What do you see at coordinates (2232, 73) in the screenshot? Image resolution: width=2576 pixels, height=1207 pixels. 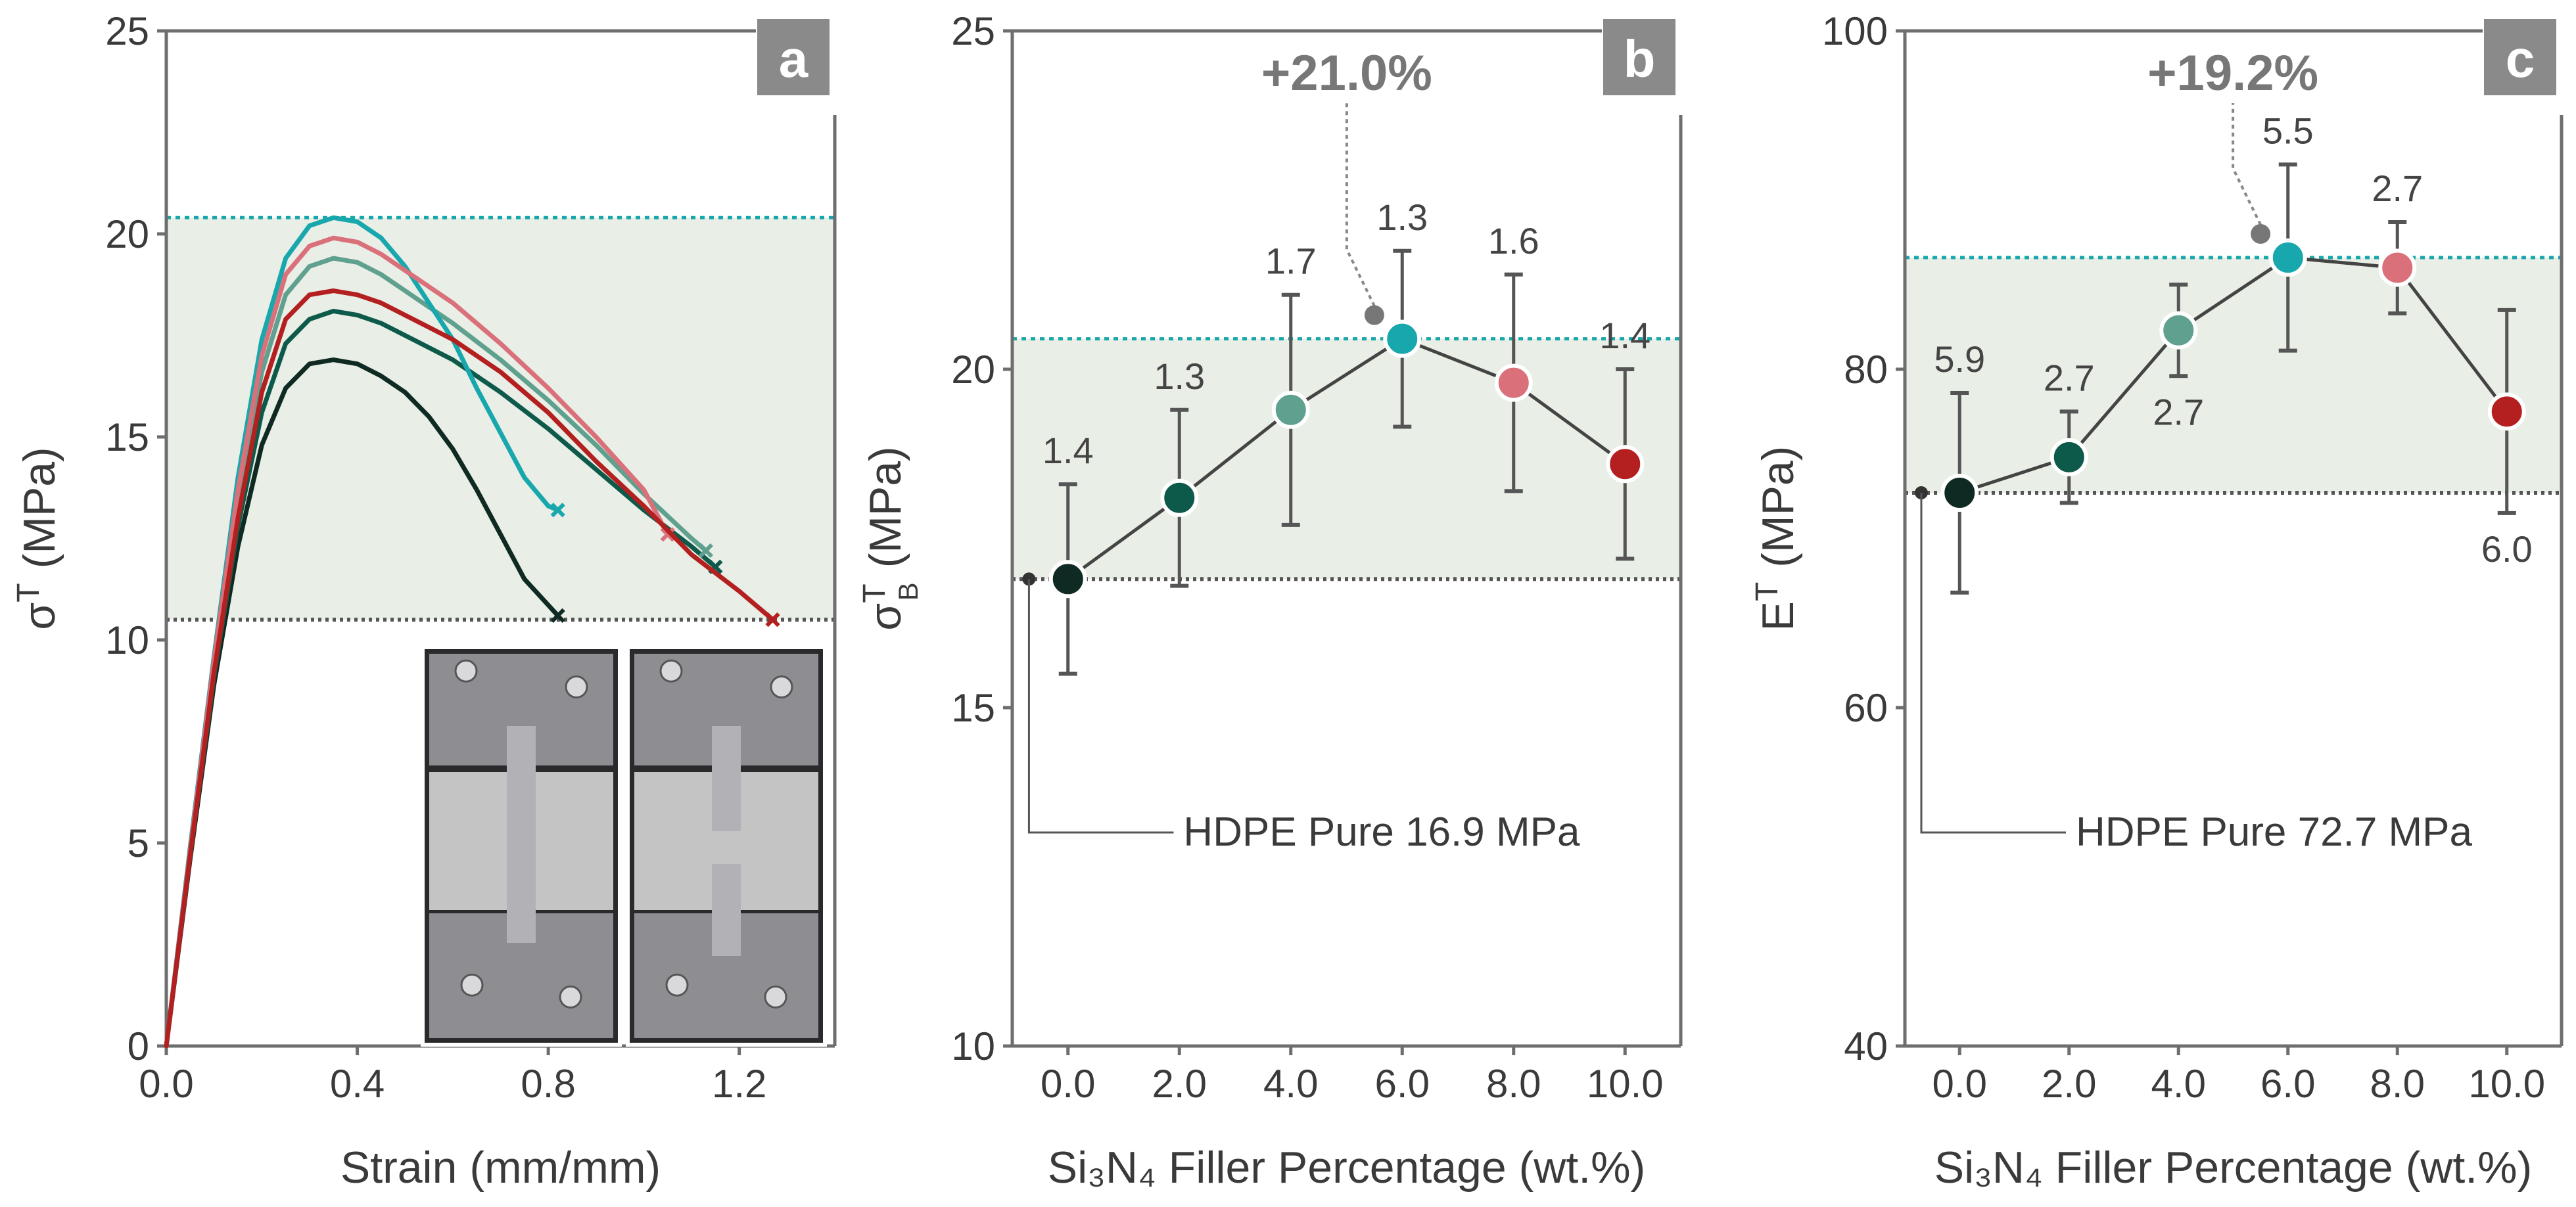 I see `increase-label: +19.2%` at bounding box center [2232, 73].